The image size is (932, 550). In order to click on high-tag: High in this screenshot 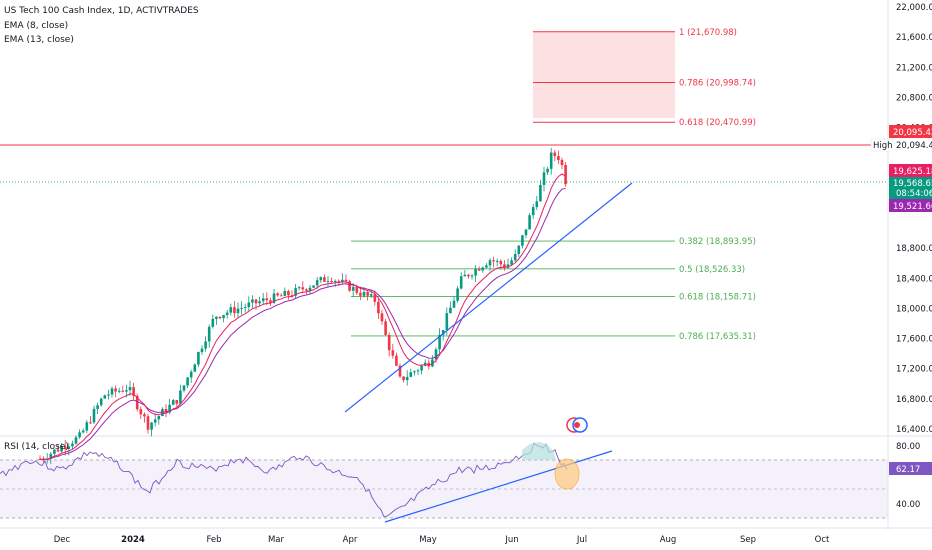, I will do `click(881, 145)`.